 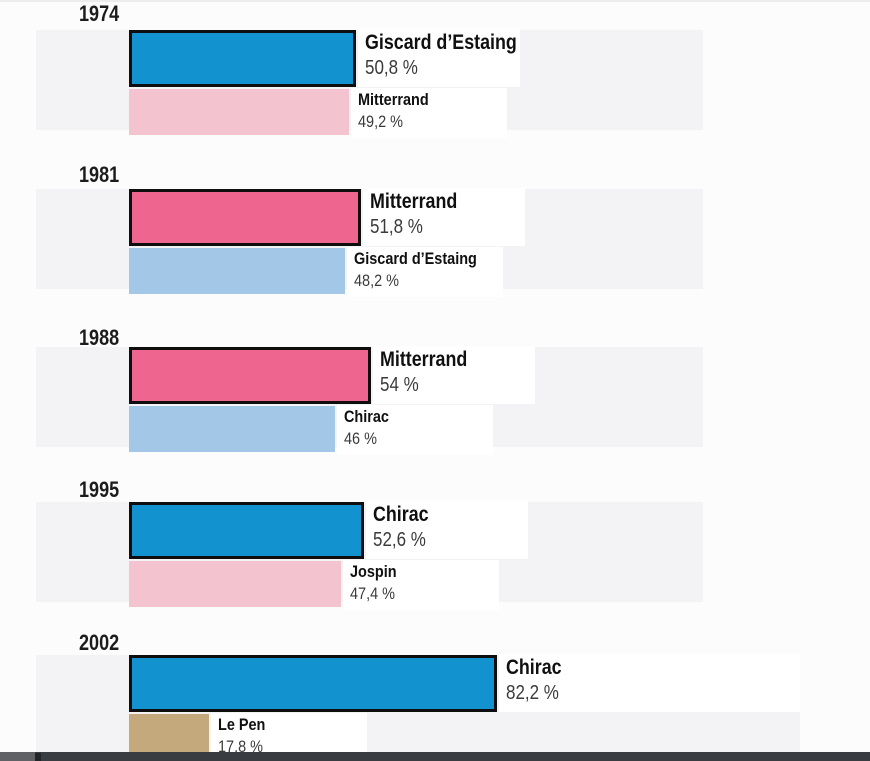 What do you see at coordinates (444, 217) in the screenshot?
I see `winner-label-box: Mitterrand 51,8 %` at bounding box center [444, 217].